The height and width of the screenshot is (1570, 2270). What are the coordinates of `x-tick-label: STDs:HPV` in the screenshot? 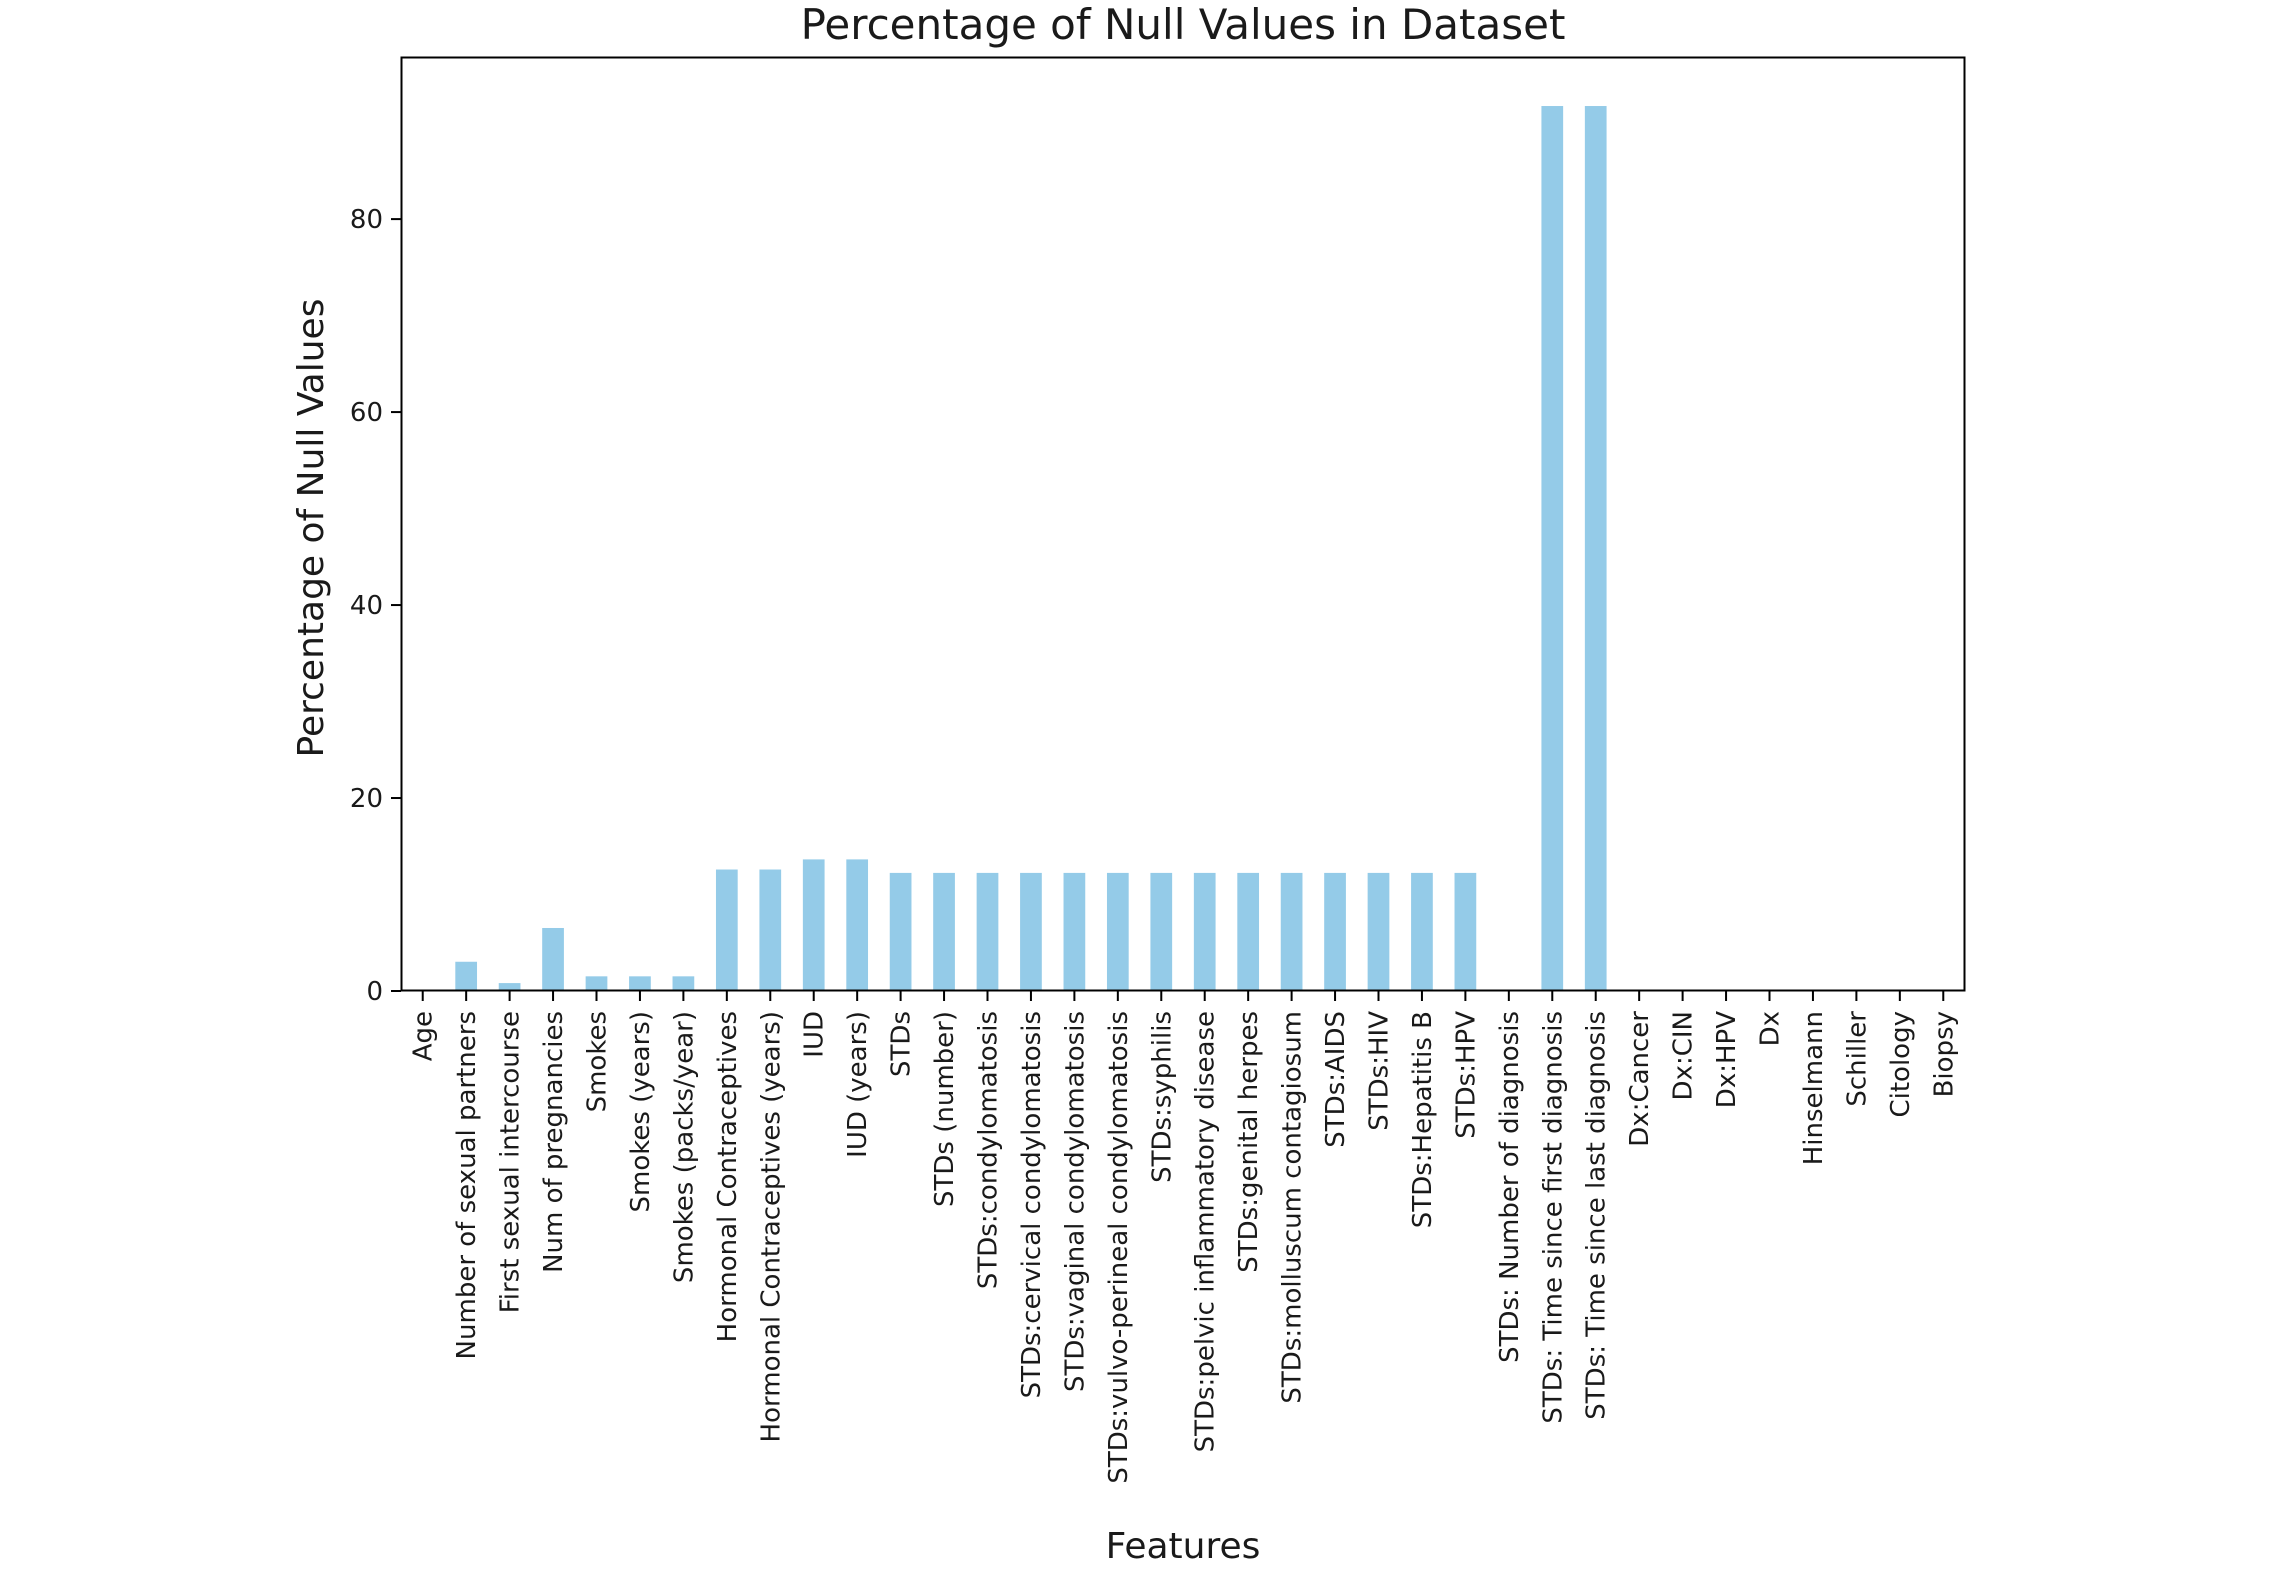 It's located at (1466, 1075).